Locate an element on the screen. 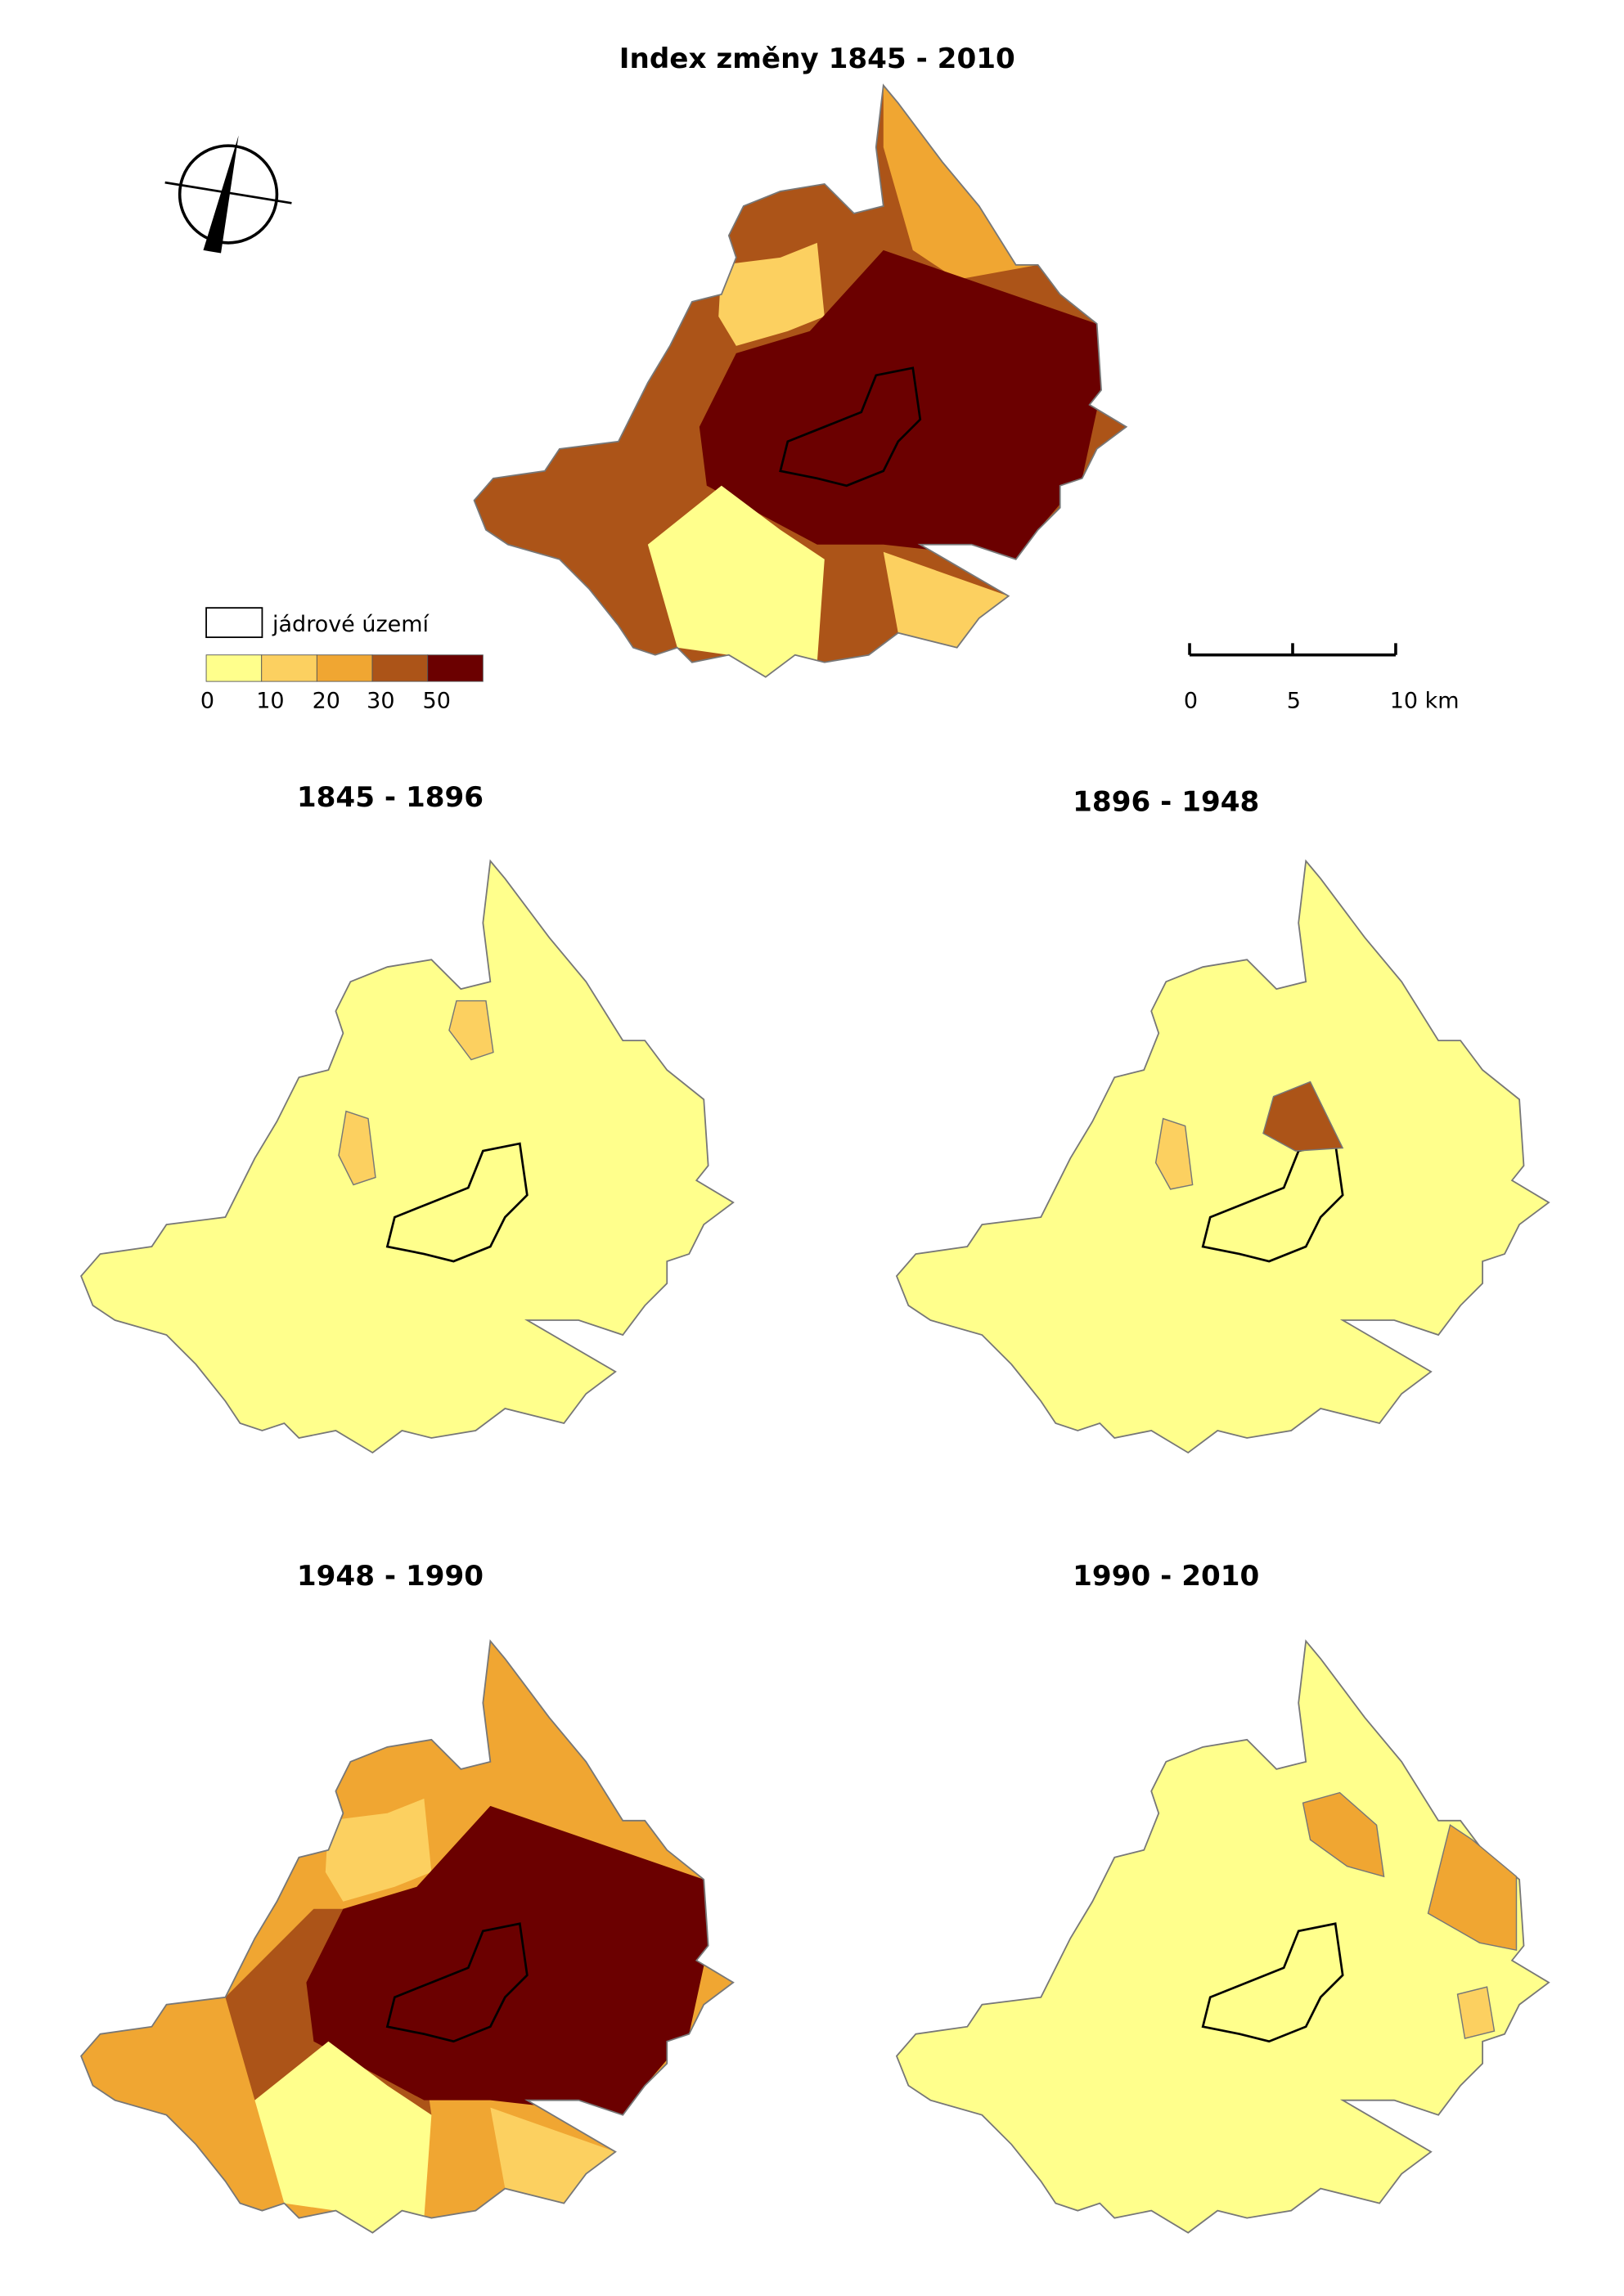  legend-break: 0 is located at coordinates (207, 700).